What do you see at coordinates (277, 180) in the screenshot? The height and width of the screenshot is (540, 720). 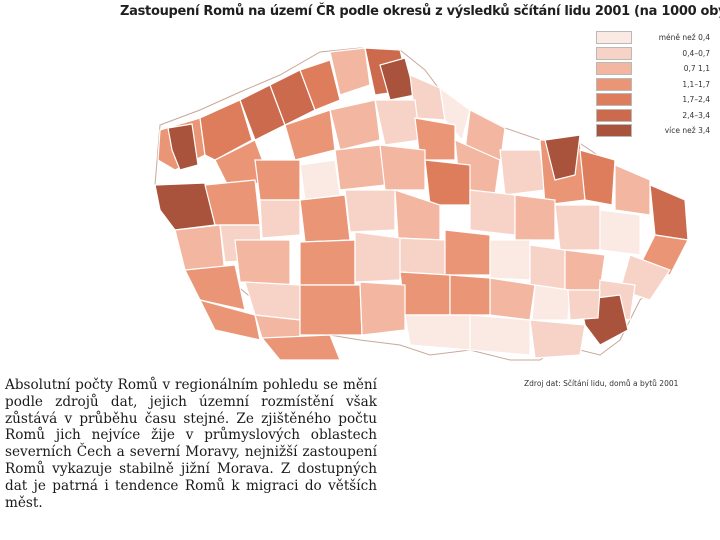 I see `district-kladno` at bounding box center [277, 180].